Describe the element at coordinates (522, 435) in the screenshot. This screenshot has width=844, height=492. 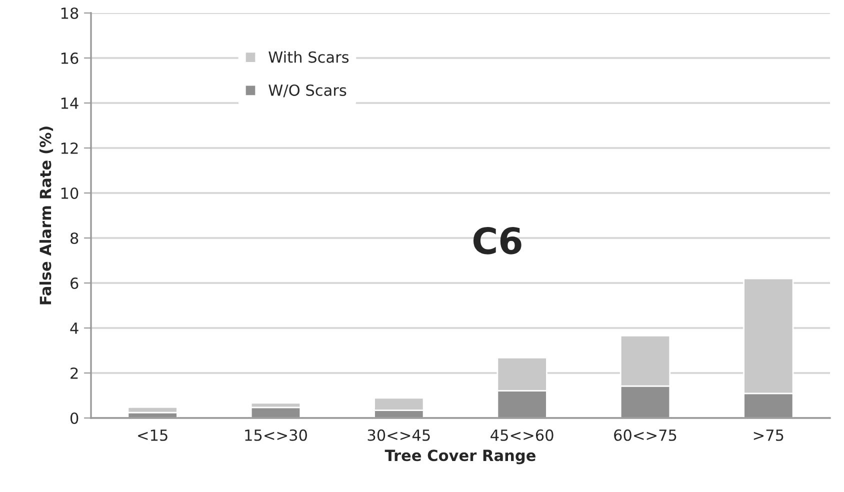
I see `x-tick-label: 45<>60` at that location.